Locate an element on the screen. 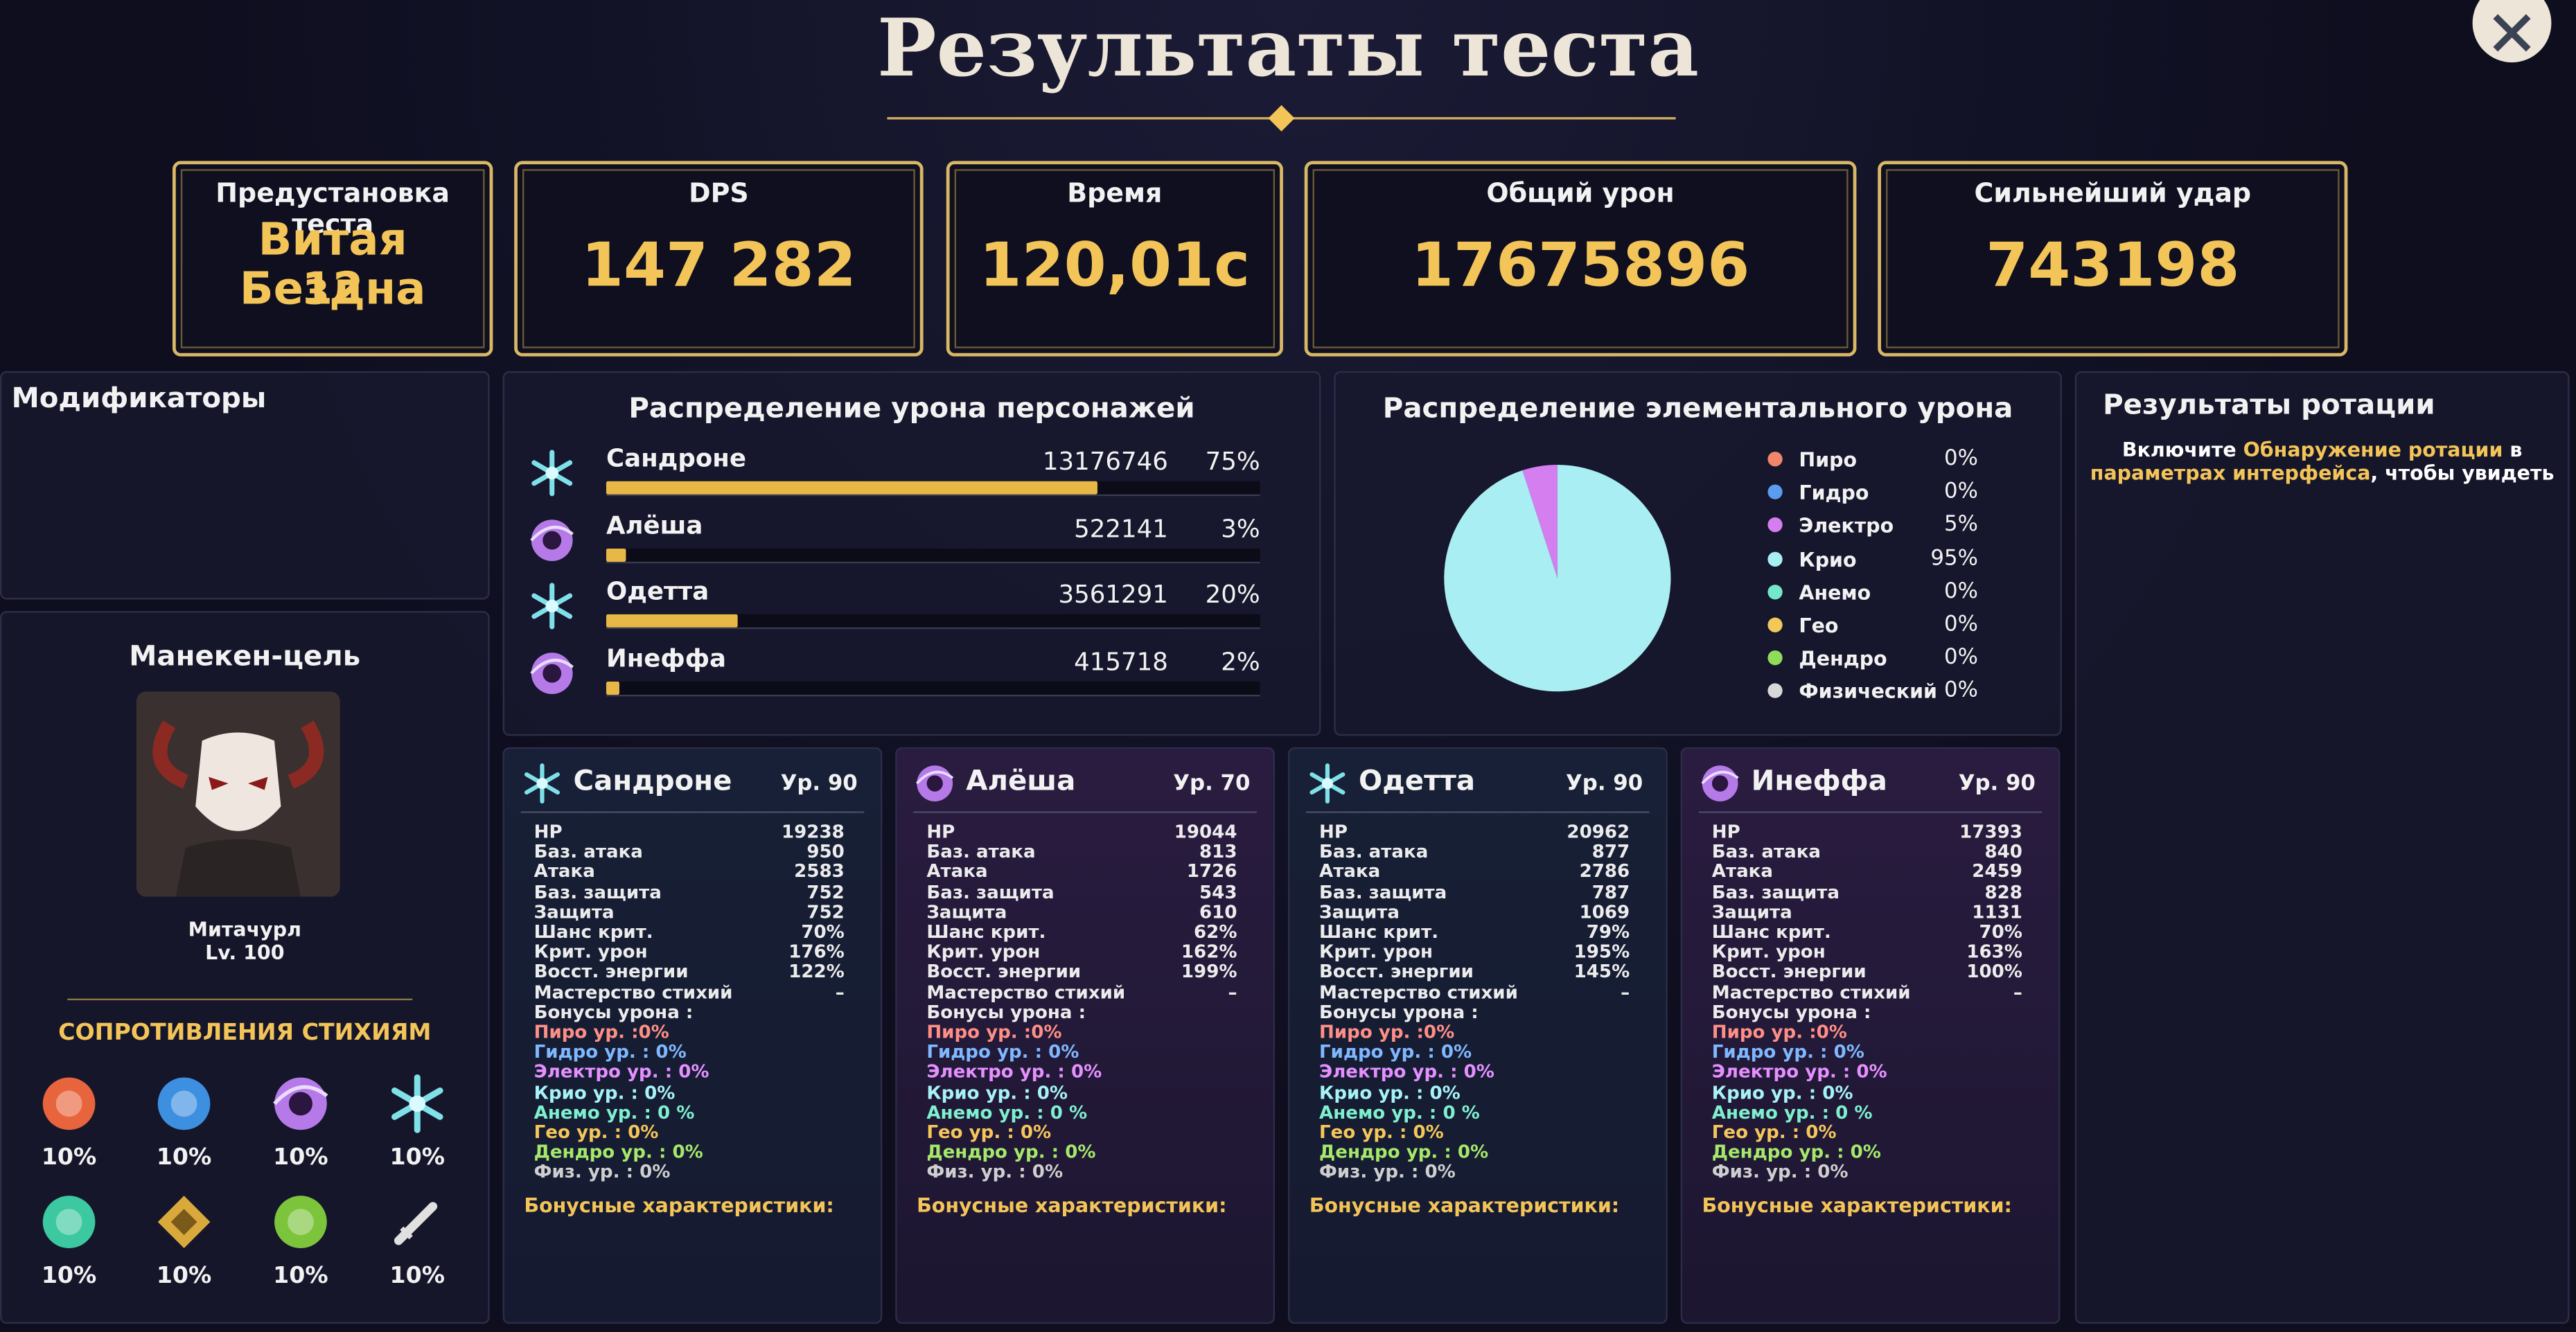 This screenshot has width=2576, height=1332. character-level: Ур. 90 is located at coordinates (1604, 785).